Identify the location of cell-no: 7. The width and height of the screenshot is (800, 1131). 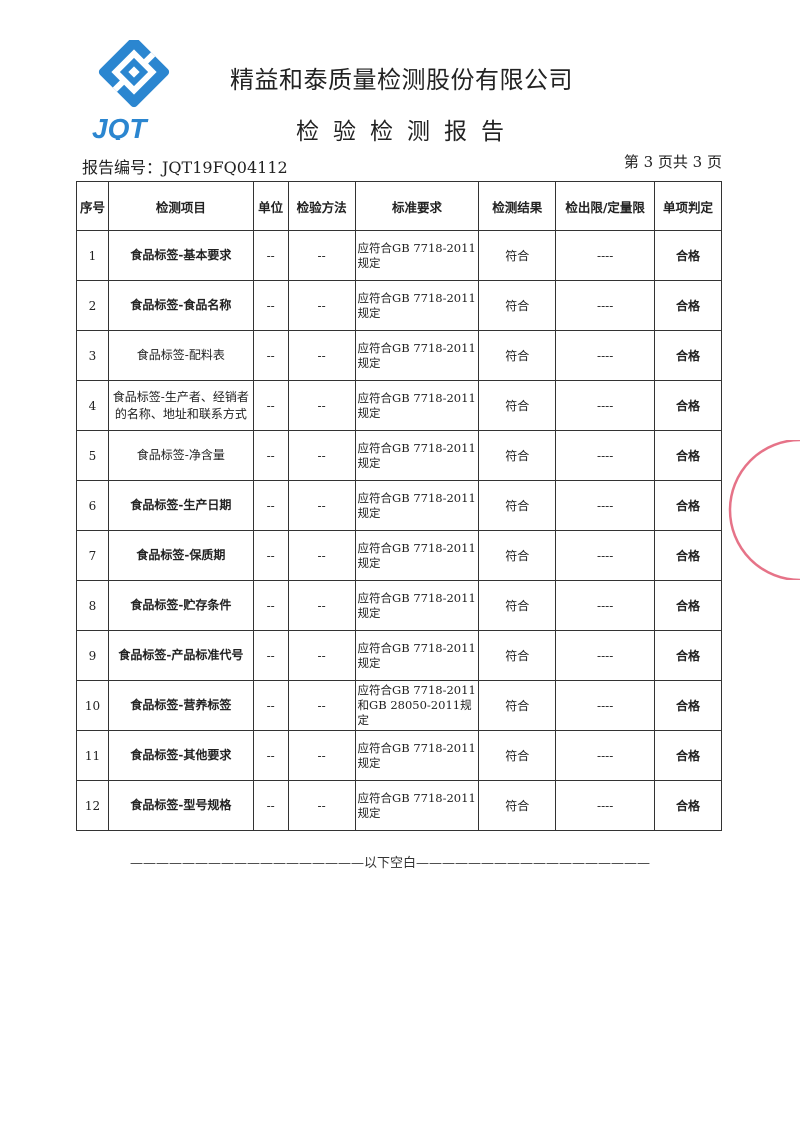
(92, 555).